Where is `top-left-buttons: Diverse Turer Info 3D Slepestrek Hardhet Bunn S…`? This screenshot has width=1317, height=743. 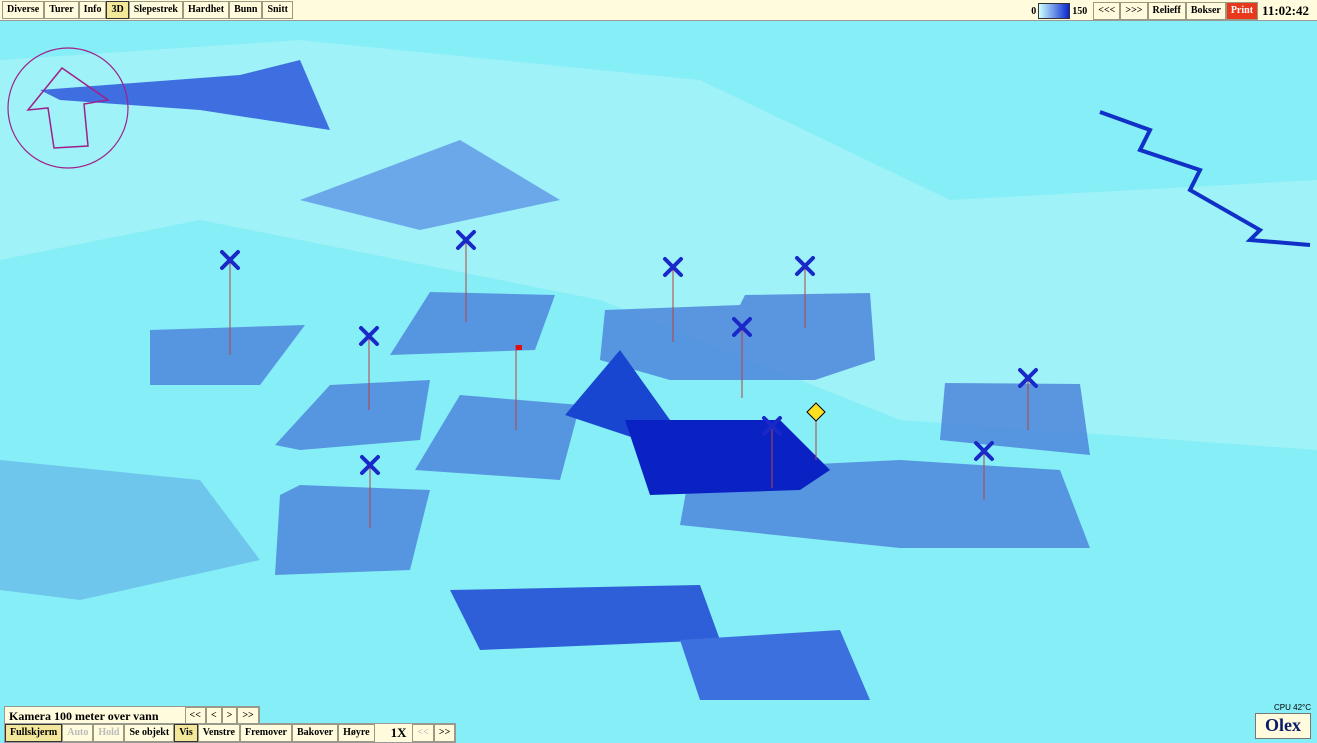
top-left-buttons: Diverse Turer Info 3D Slepestrek Hardhet Bunn S… is located at coordinates (147, 10).